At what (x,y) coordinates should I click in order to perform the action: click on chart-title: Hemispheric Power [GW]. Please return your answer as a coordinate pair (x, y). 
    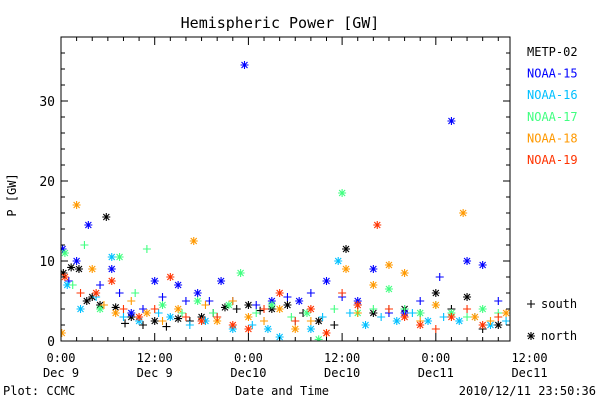
    Looking at the image, I should click on (280, 23).